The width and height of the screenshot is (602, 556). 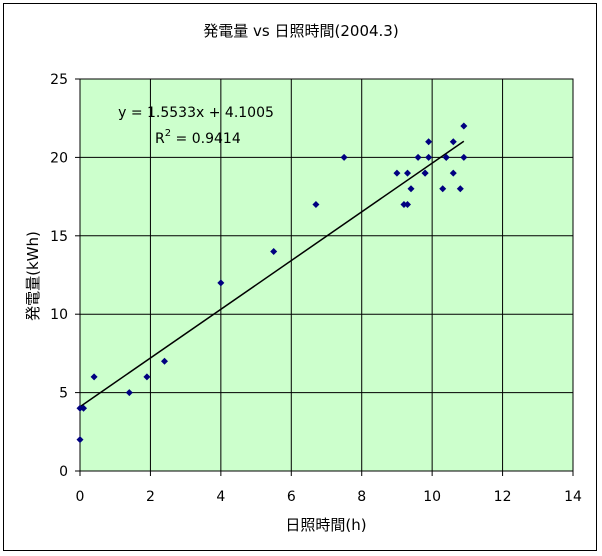 What do you see at coordinates (59, 315) in the screenshot?
I see `y-tick-label: 10` at bounding box center [59, 315].